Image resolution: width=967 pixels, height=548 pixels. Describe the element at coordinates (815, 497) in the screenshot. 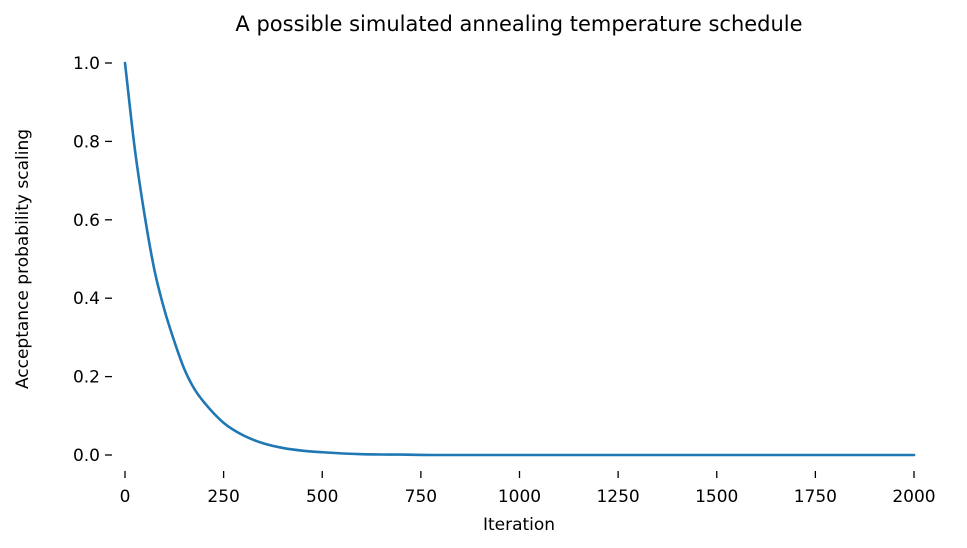

I see `x-tick-label: 1750` at that location.